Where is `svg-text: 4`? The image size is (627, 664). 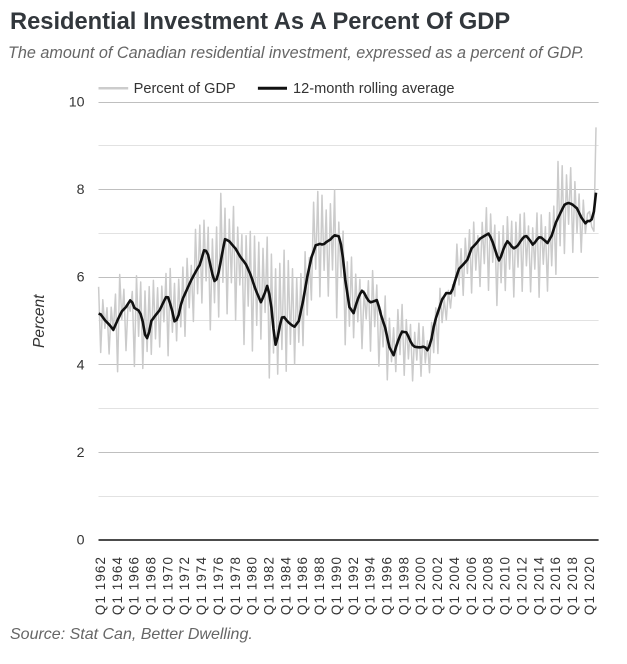 svg-text: 4 is located at coordinates (81, 365).